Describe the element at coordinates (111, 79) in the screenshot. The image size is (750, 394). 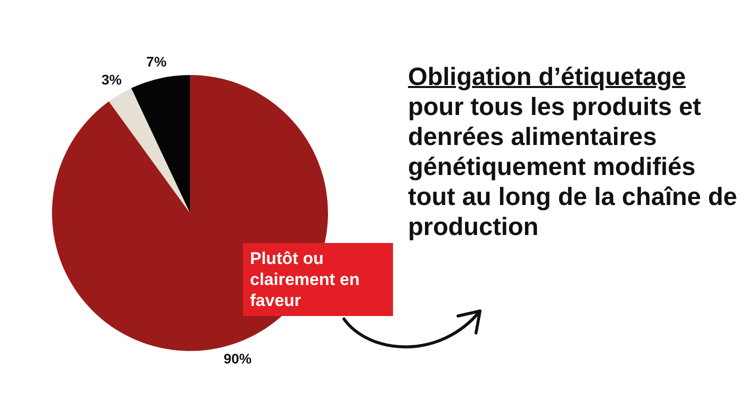
I see `data-label: 3%` at that location.